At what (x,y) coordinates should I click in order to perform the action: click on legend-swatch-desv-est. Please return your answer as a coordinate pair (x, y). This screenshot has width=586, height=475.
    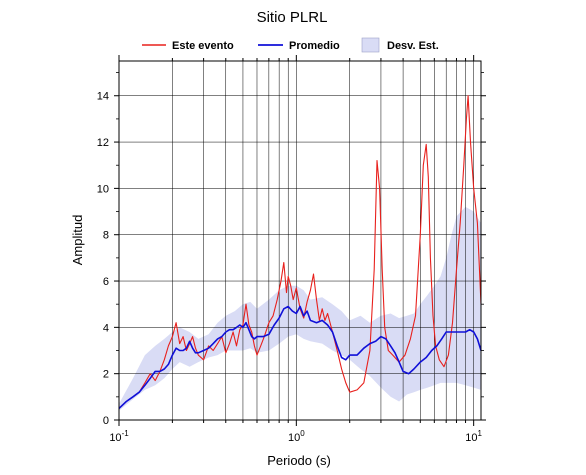
    Looking at the image, I should click on (370, 45).